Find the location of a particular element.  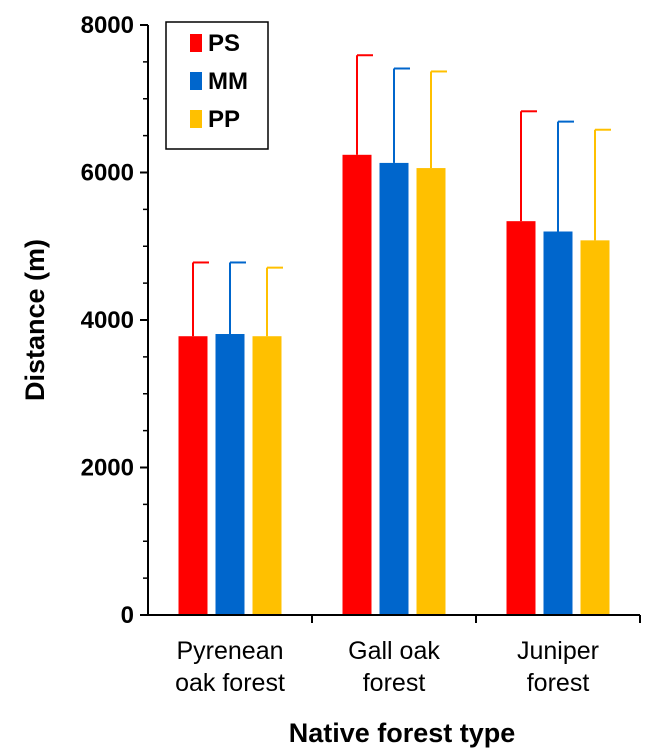

y-tick-label: 4000 is located at coordinates (107, 320).